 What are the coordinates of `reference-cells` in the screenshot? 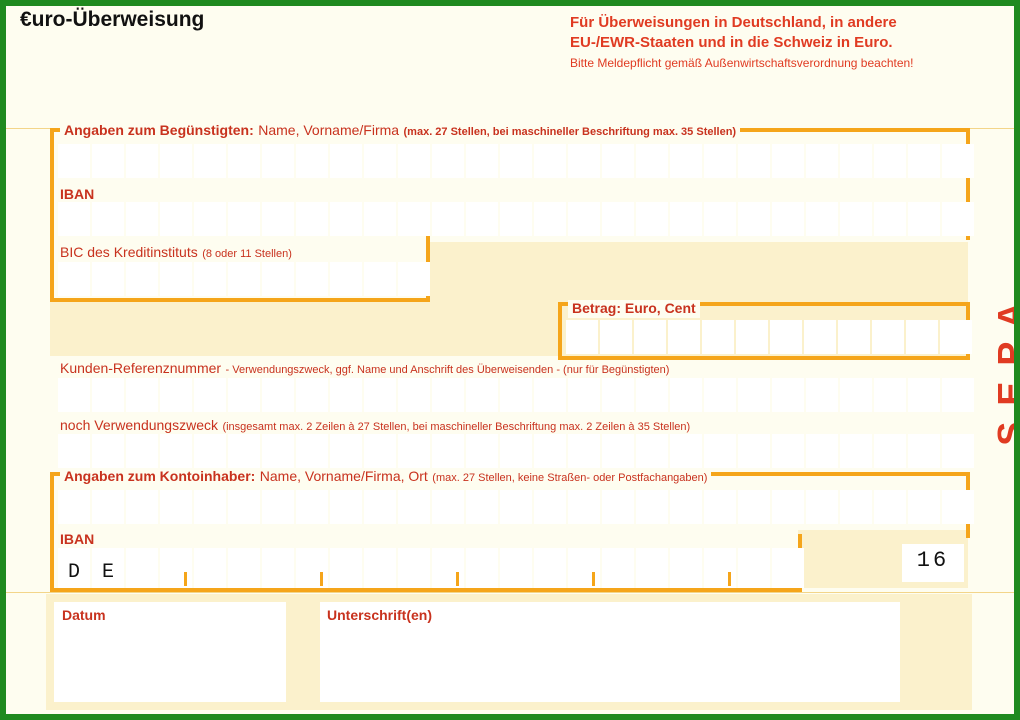 It's located at (516, 395).